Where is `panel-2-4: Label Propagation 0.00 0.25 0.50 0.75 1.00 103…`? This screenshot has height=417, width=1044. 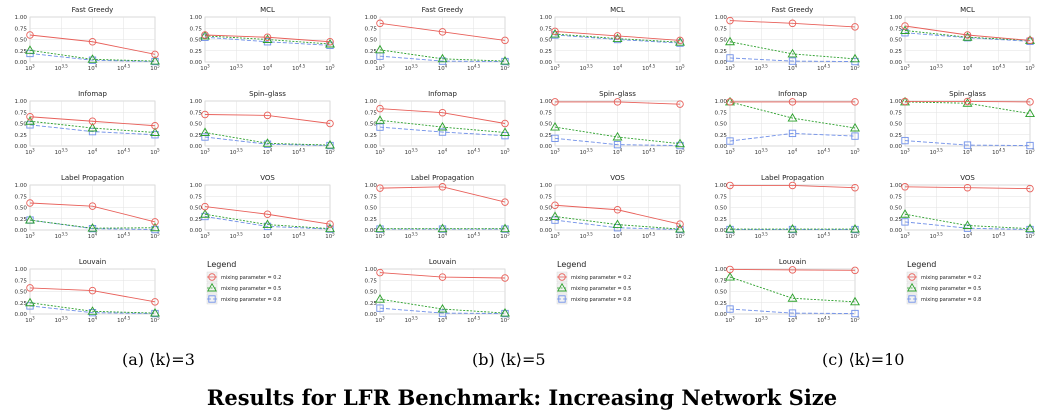 panel-2-4: Label Propagation 0.00 0.25 0.50 0.75 1.00 103… is located at coordinates (788, 207).